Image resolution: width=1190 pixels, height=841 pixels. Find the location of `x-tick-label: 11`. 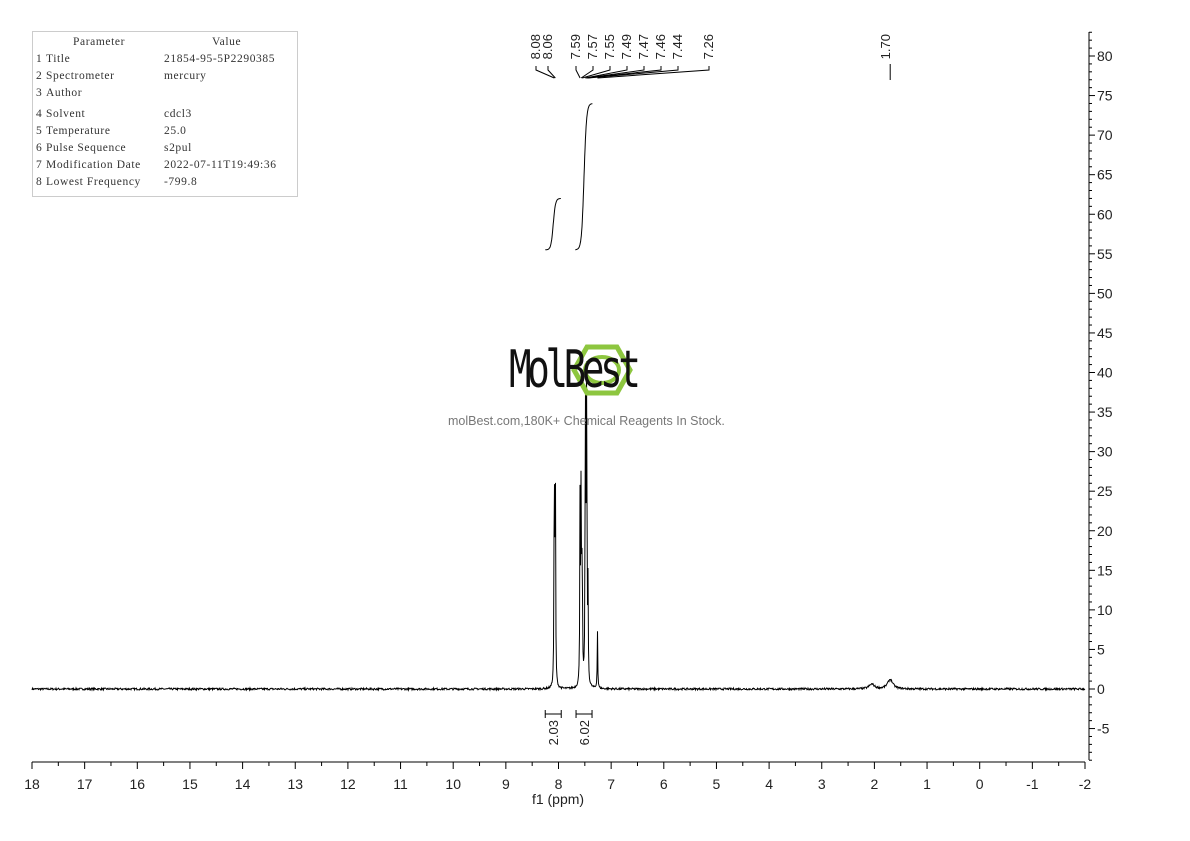

x-tick-label: 11 is located at coordinates (400, 784).